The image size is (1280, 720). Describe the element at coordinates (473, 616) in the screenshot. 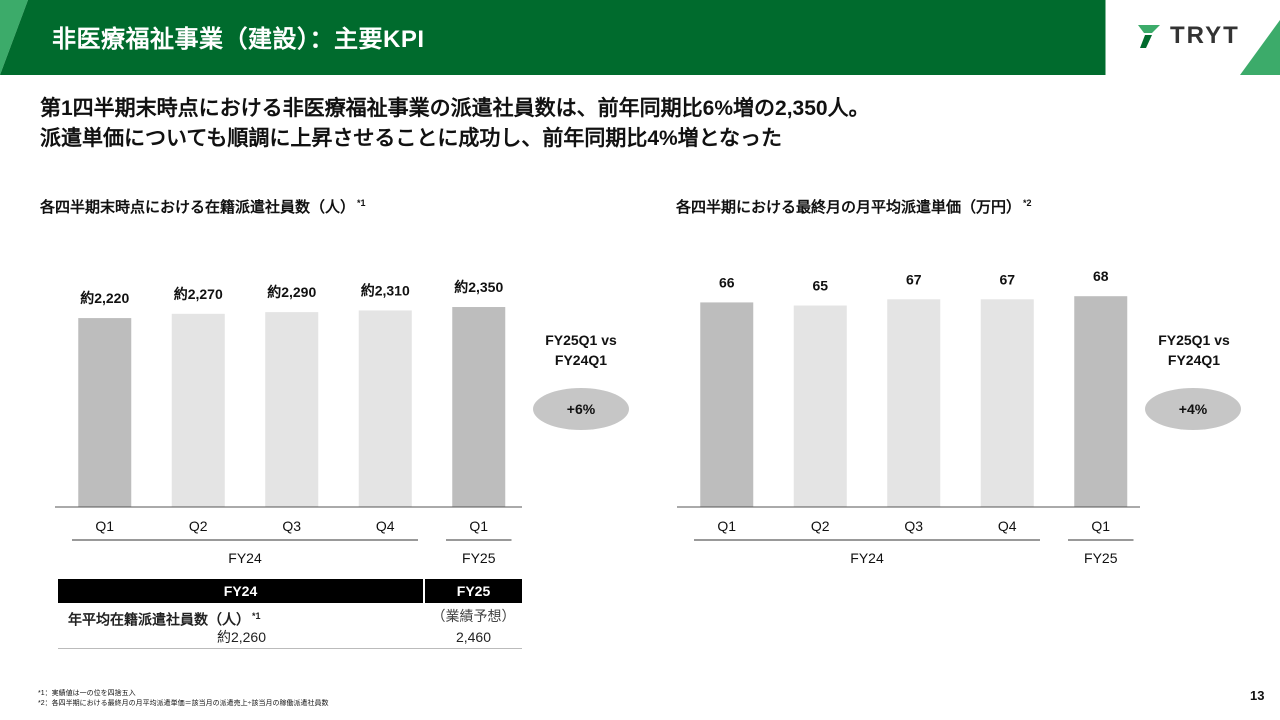

I see `forecast-note: （業績予想）` at that location.